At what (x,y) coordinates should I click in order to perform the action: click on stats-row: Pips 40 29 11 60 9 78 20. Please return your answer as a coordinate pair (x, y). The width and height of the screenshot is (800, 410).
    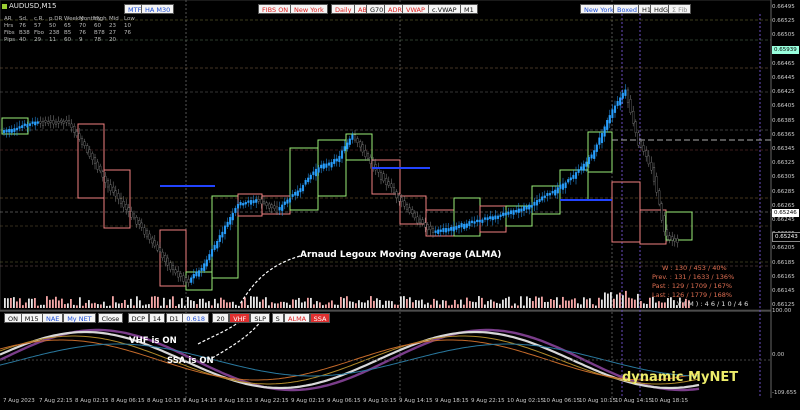
    Looking at the image, I should click on (71, 40).